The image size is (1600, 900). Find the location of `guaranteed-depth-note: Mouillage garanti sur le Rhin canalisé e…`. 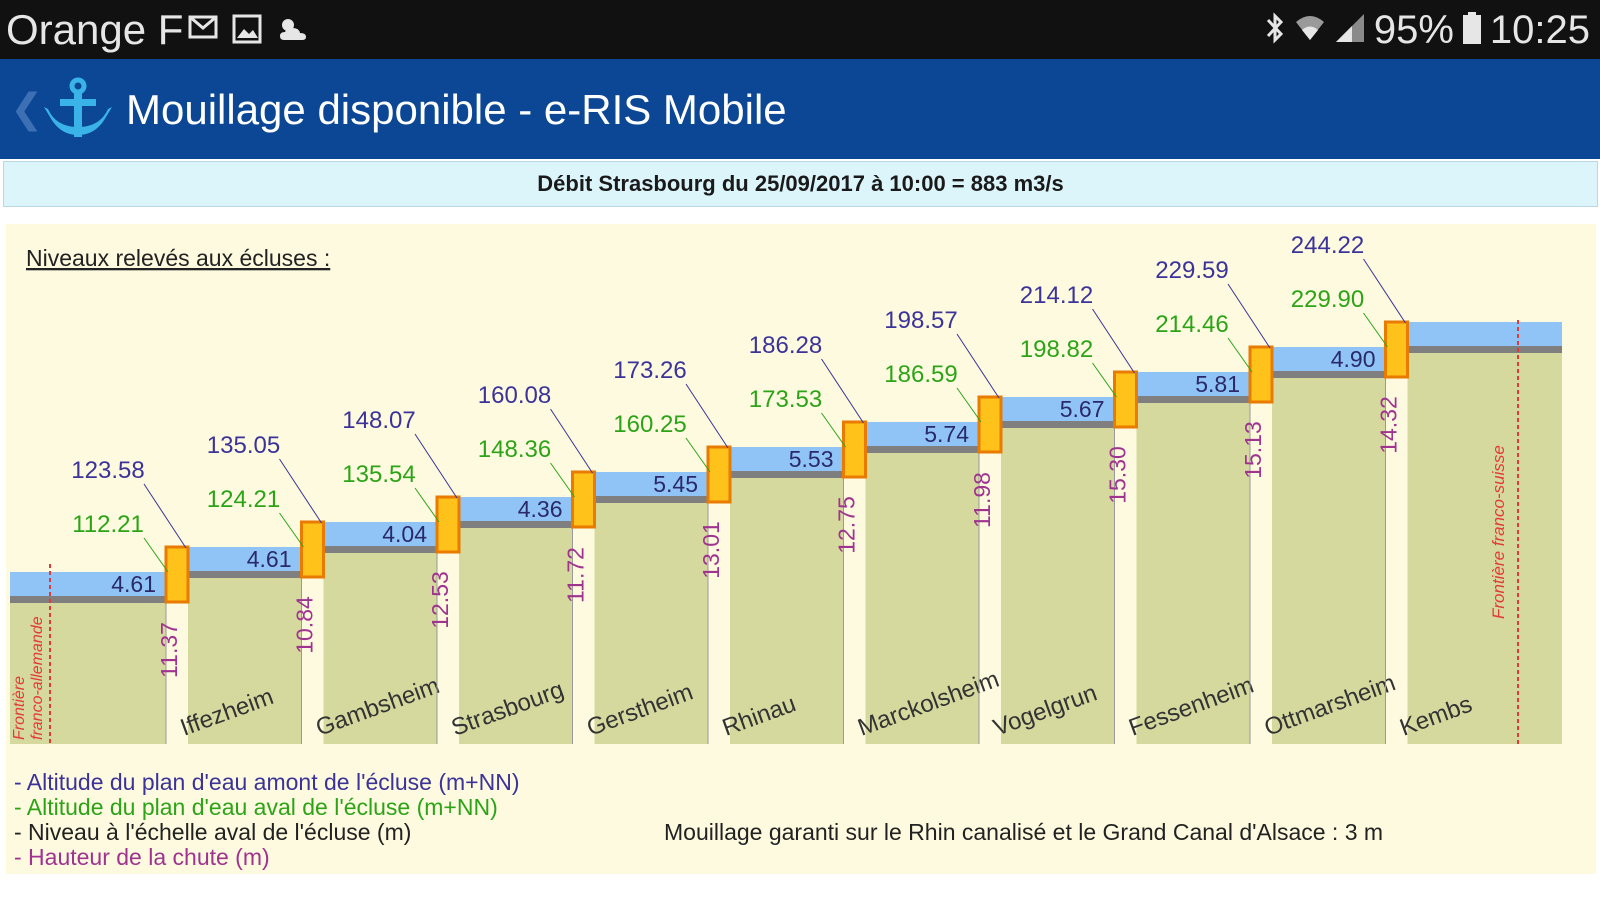

guaranteed-depth-note: Mouillage garanti sur le Rhin canalisé e… is located at coordinates (1024, 832).